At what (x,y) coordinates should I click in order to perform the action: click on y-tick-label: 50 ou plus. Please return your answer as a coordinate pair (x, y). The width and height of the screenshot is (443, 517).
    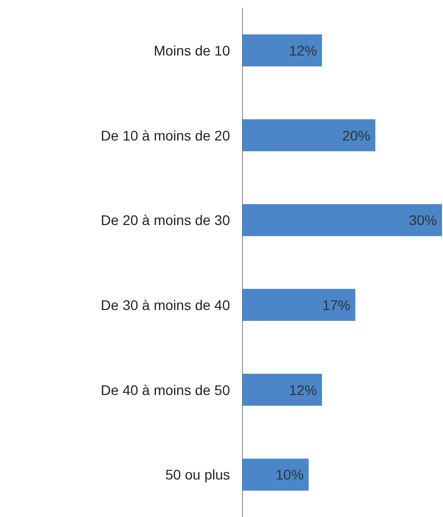
    Looking at the image, I should click on (197, 474).